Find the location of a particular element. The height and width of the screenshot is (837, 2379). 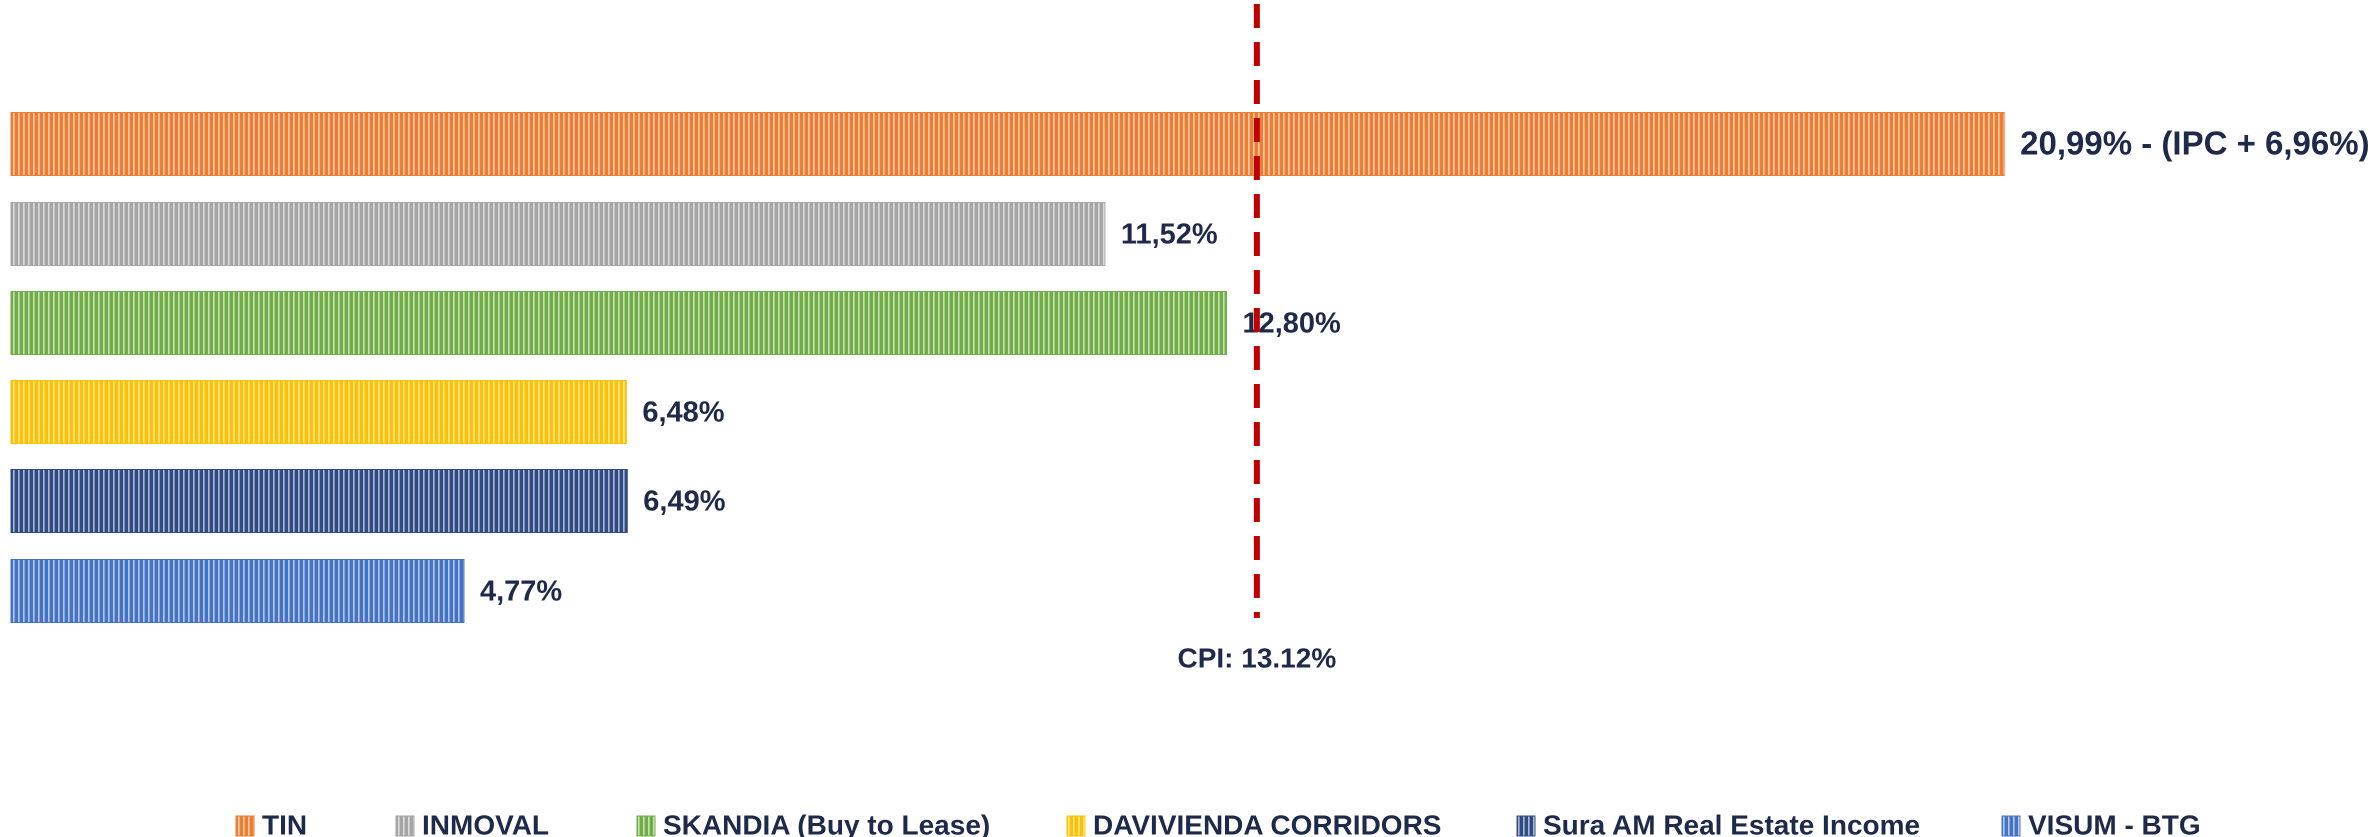

legend-item: SKANDIA (Buy to Lease) is located at coordinates (813, 823).